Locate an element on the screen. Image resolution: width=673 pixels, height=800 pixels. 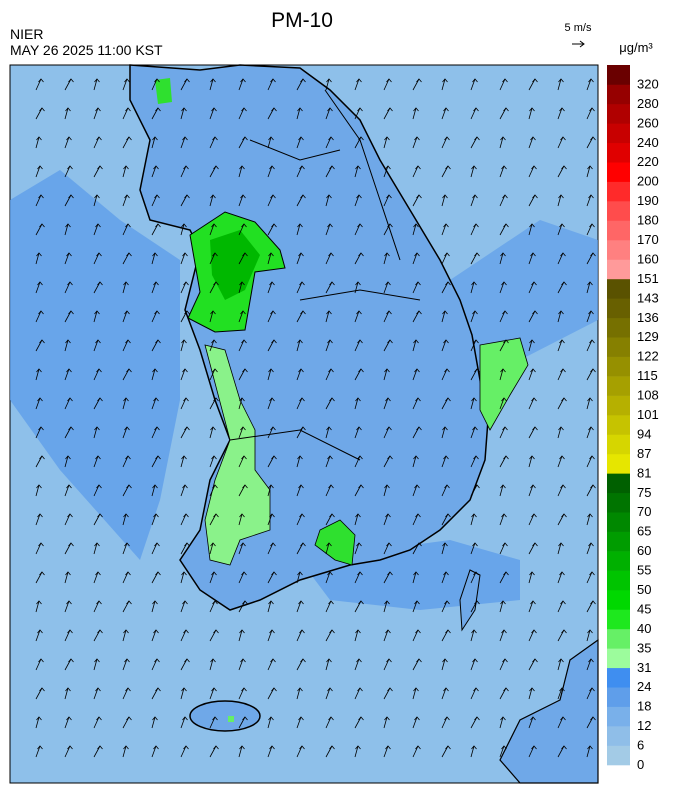
datetime: MAY 26 2025 11:00 KST is located at coordinates (86, 50).